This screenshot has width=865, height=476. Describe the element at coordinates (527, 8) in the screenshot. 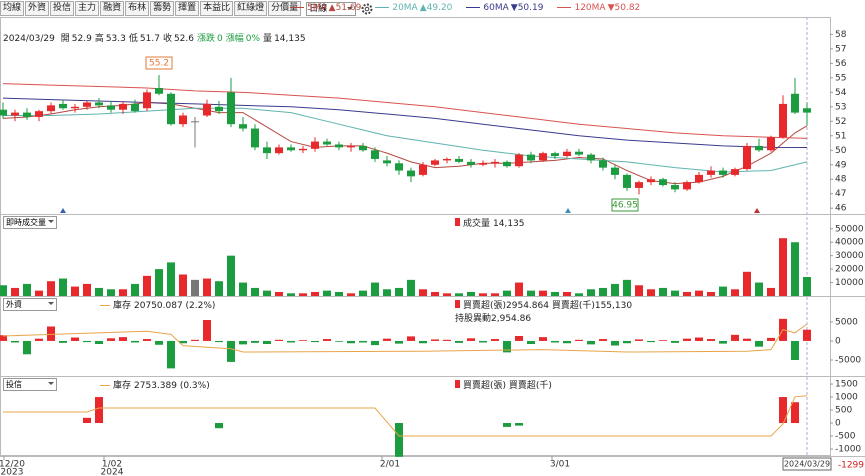

I see `legend-value: ▼50.19` at that location.